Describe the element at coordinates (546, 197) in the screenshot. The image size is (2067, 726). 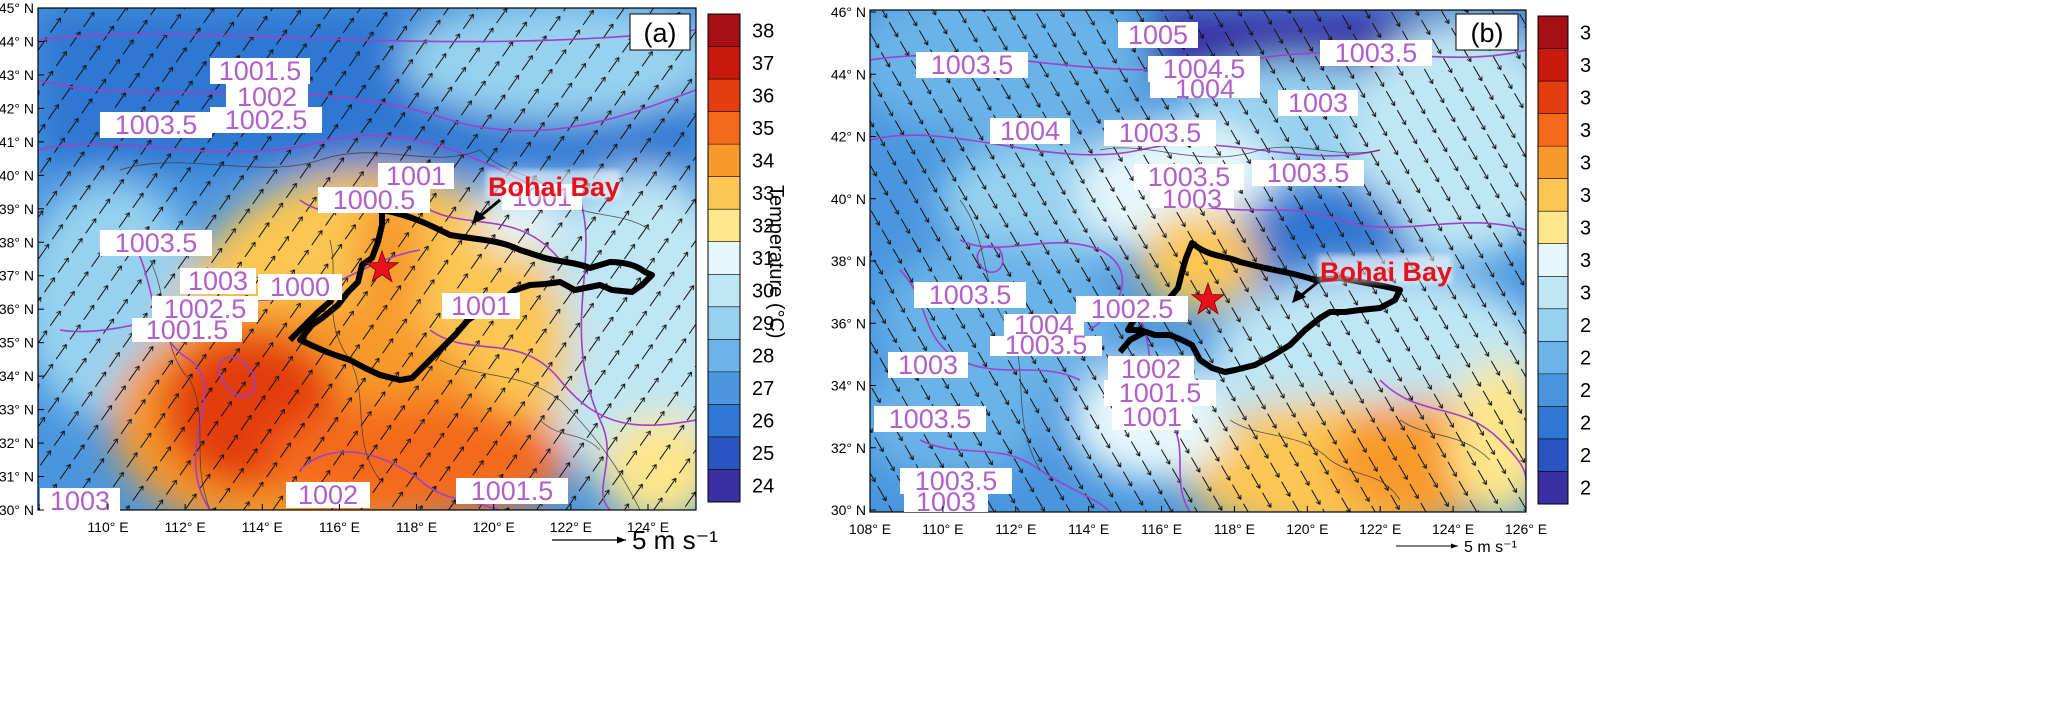
I see `panel-a-annotation: Bohai Bay` at that location.